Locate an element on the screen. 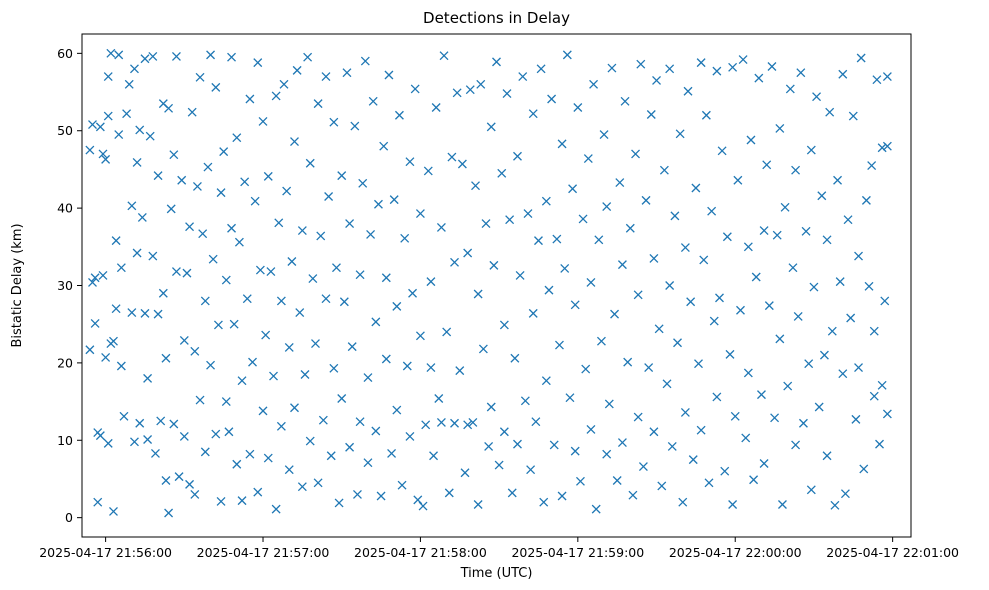  x-tick-label: 2025-04-17 22:01:00 is located at coordinates (892, 552).